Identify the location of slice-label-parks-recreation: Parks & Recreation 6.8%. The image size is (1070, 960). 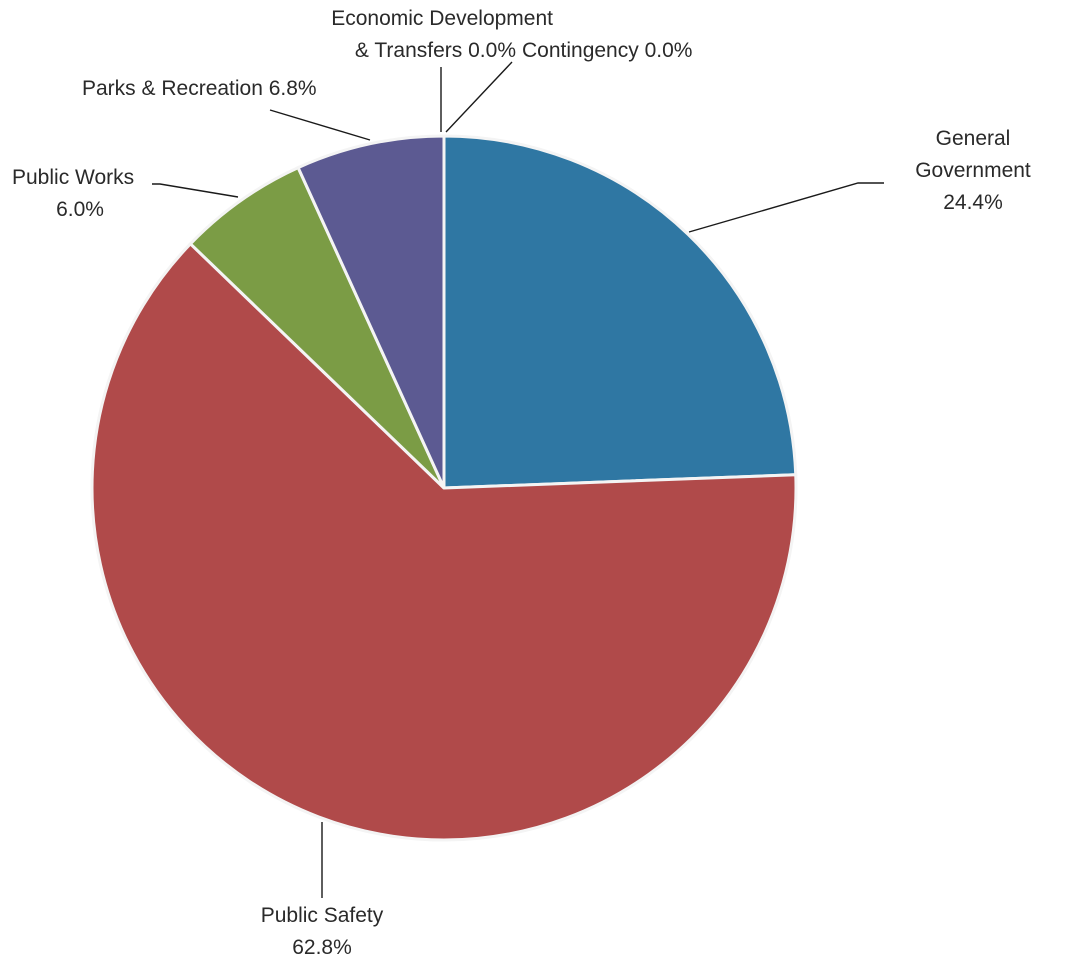
(199, 88).